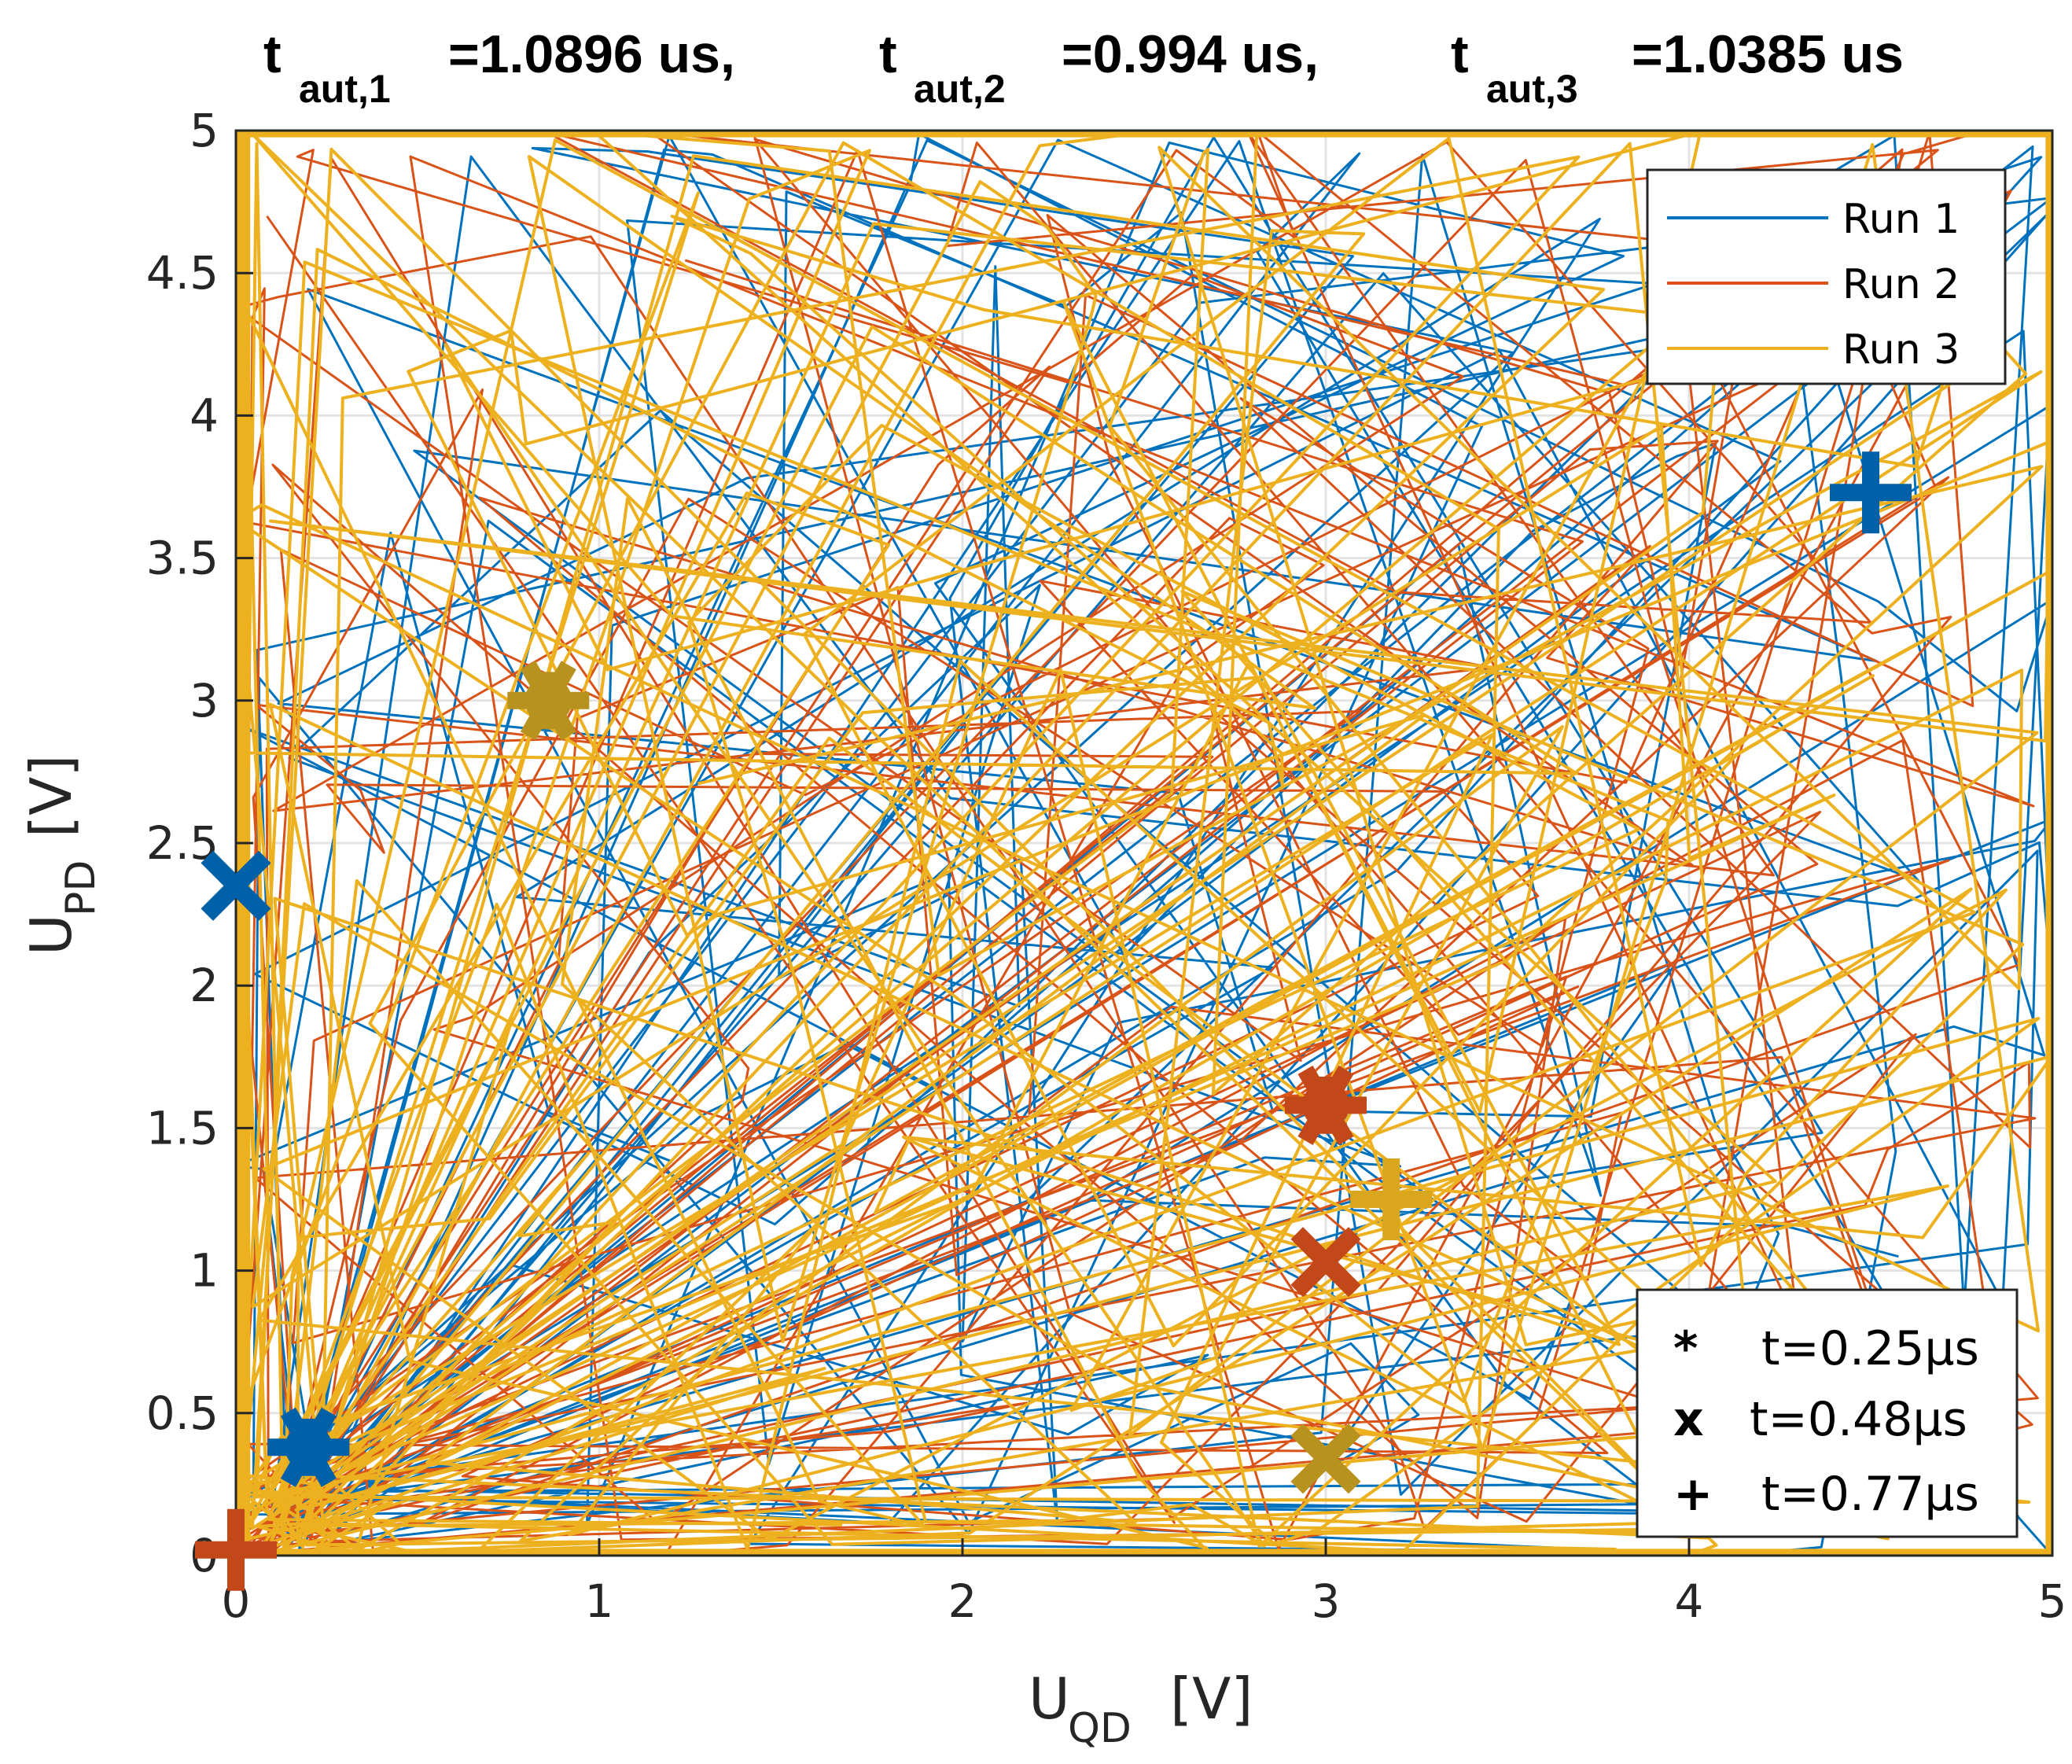 This screenshot has width=2072, height=1764. Describe the element at coordinates (1211, 1699) in the screenshot. I see `x-label-unit: [V]` at that location.